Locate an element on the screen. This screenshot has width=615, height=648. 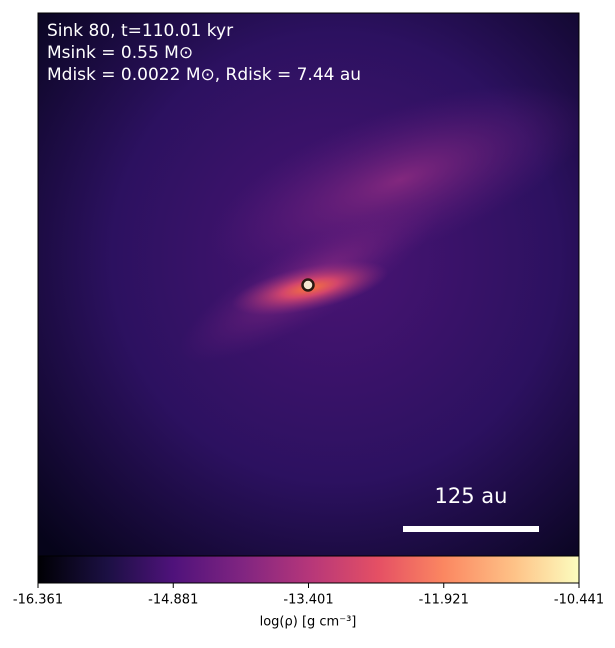
annotation: Msink = 0.55 M⊙ is located at coordinates (120, 53).